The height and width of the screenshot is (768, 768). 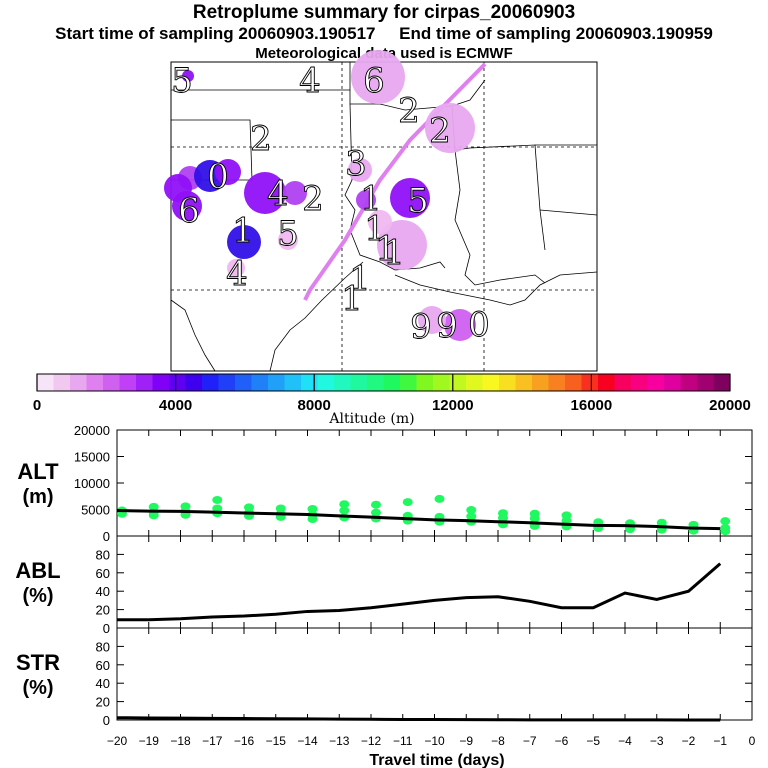 I want to click on flight-track, so click(x=395, y=181).